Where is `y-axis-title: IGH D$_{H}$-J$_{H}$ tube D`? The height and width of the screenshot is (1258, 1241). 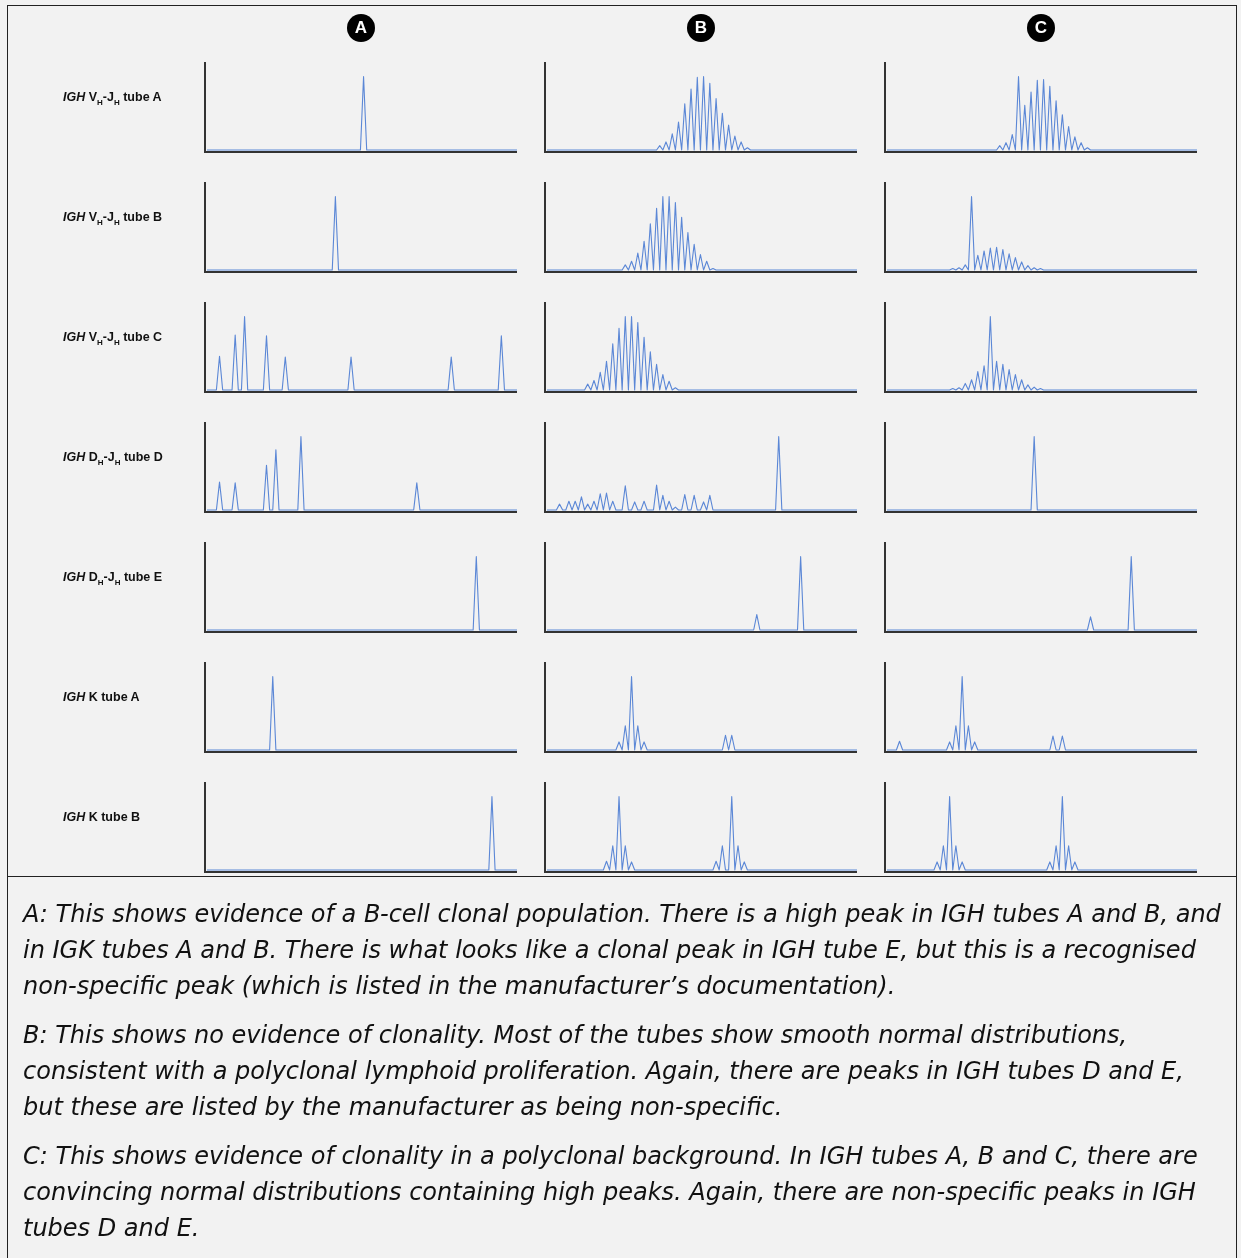 y-axis-title: IGH D$_{H}$-J$_{H}$ tube D is located at coordinates (113, 458).